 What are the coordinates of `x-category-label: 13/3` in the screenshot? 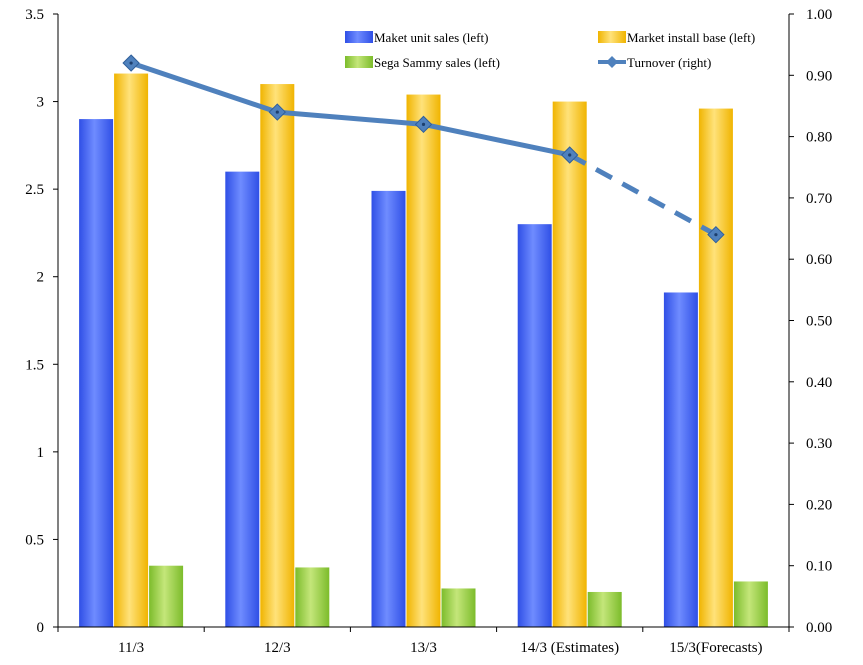 It's located at (423, 648).